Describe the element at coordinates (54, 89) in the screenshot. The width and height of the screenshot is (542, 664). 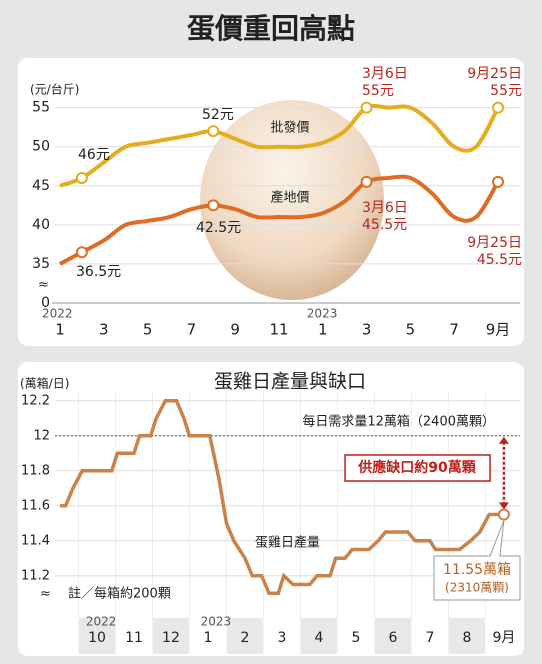
I see `y-axis-label: (元/台斤)` at that location.